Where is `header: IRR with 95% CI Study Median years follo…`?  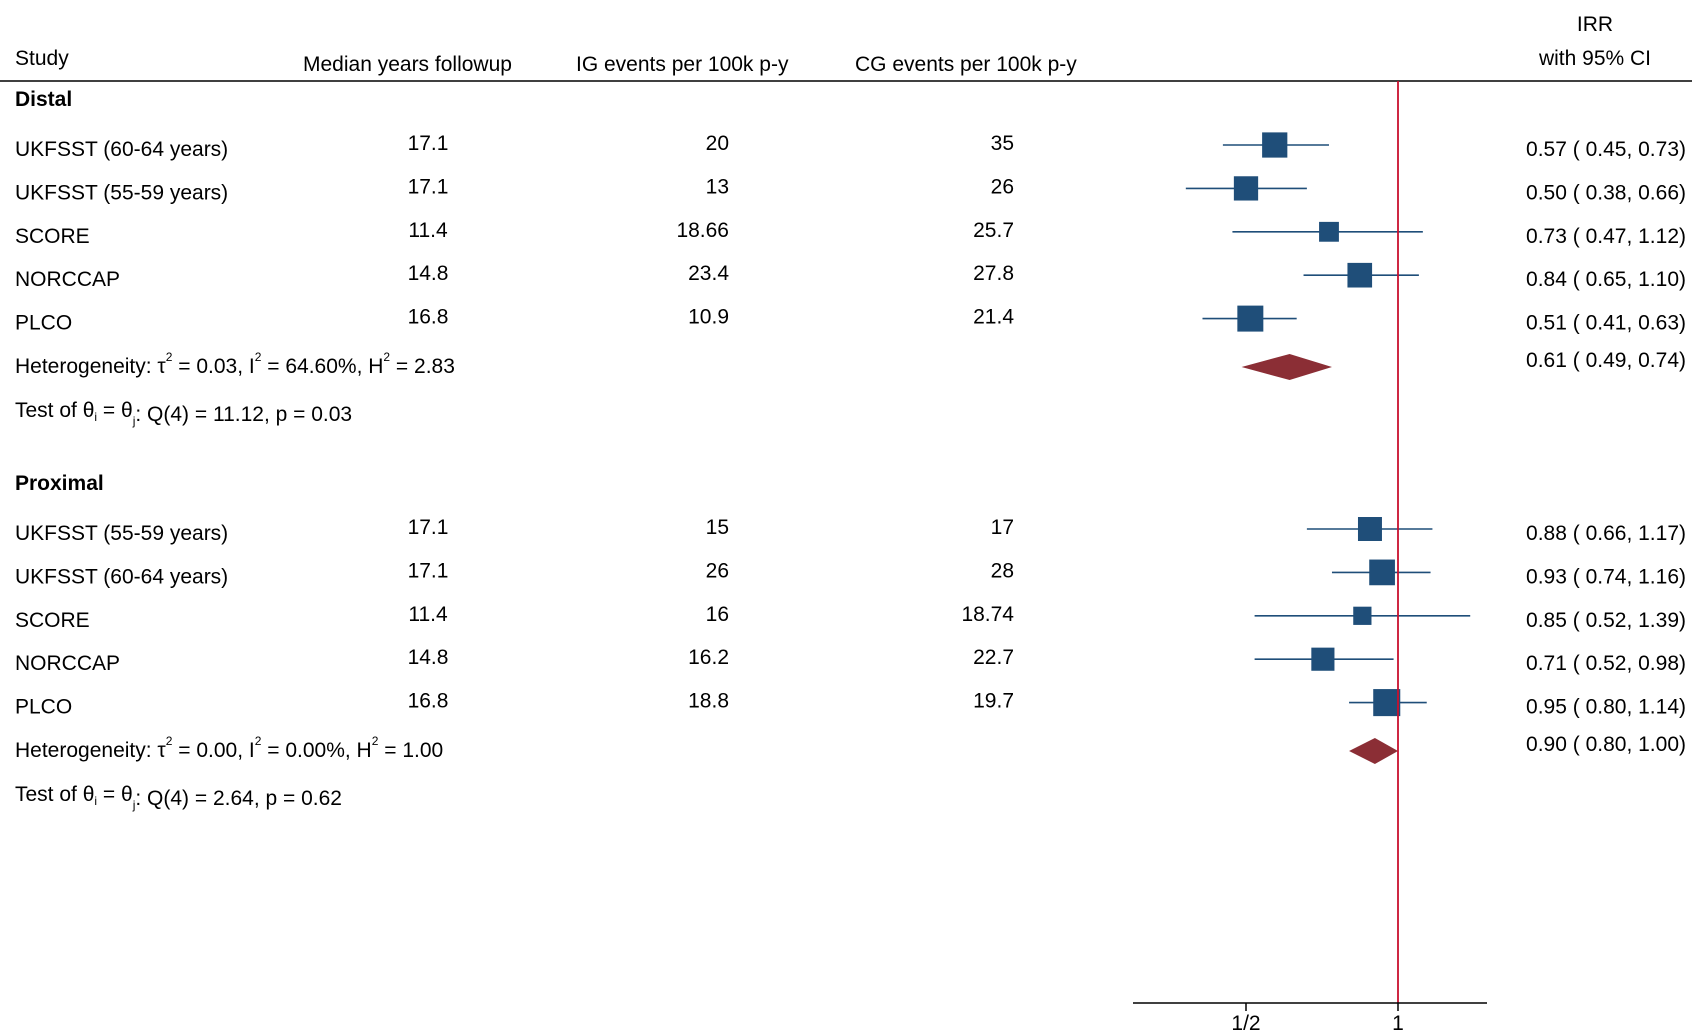
header: IRR with 95% CI Study Median years follo… is located at coordinates (846, 47).